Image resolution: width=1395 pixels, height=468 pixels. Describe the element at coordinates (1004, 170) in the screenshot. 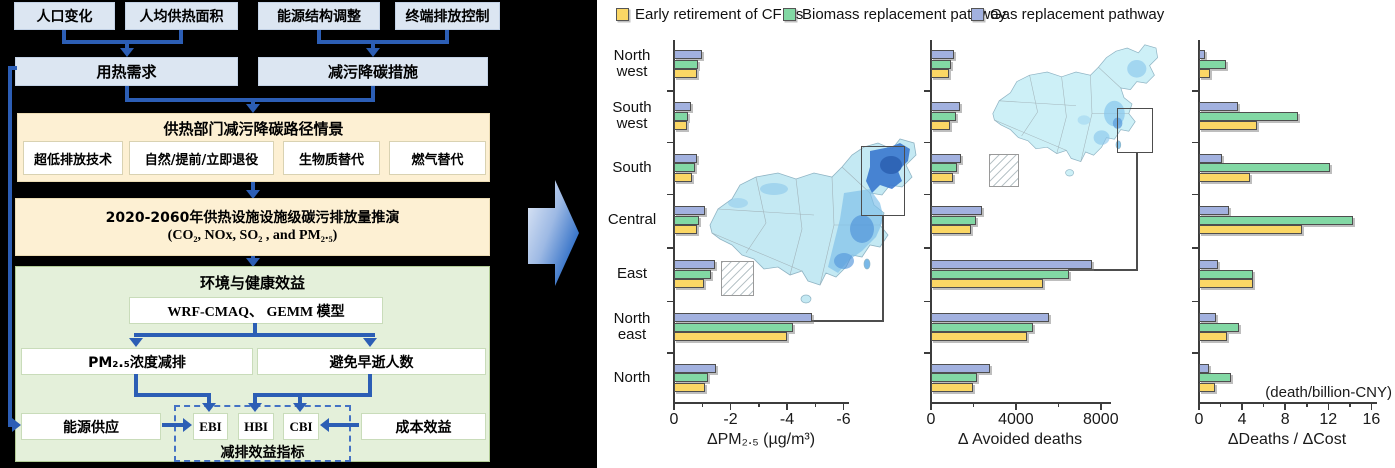

I see `map-inset-south-china-sea` at that location.